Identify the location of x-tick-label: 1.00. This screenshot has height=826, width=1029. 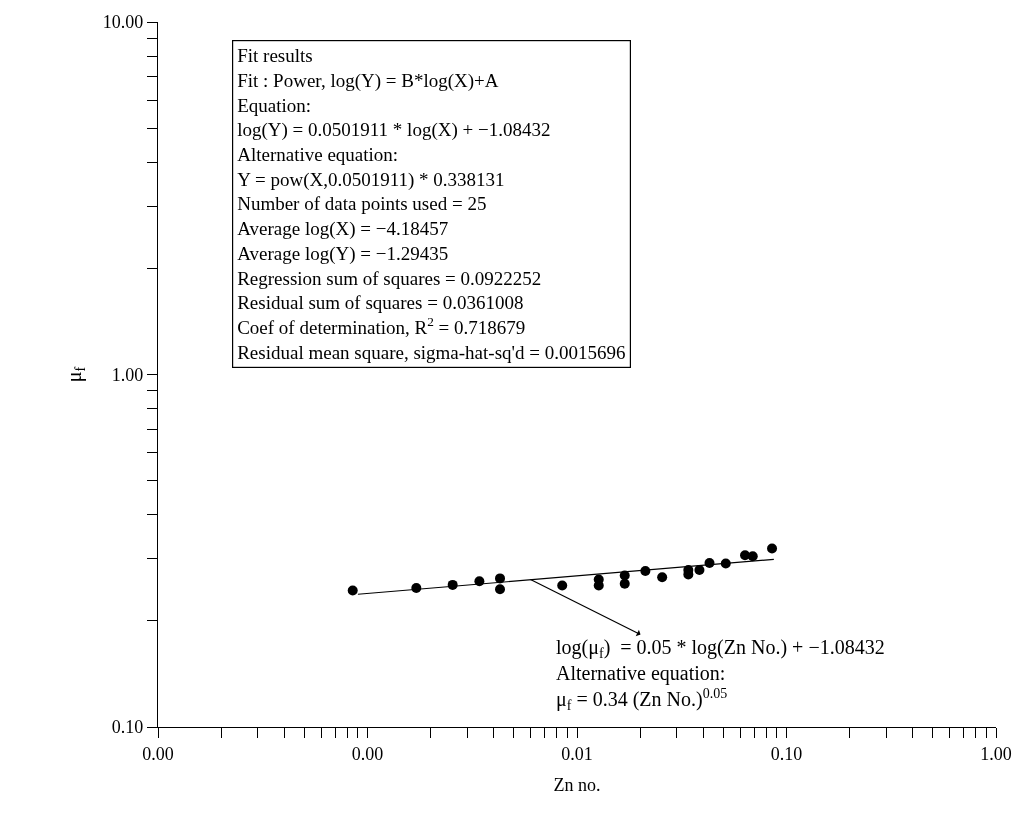
(996, 753).